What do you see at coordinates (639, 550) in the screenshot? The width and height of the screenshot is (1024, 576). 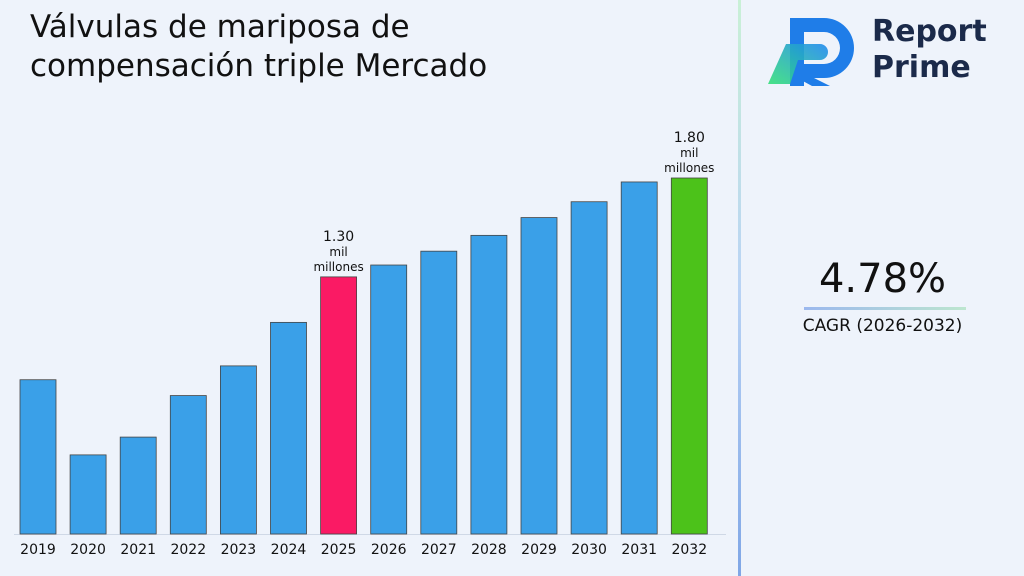 I see `x-tick-label-2031: 2031` at bounding box center [639, 550].